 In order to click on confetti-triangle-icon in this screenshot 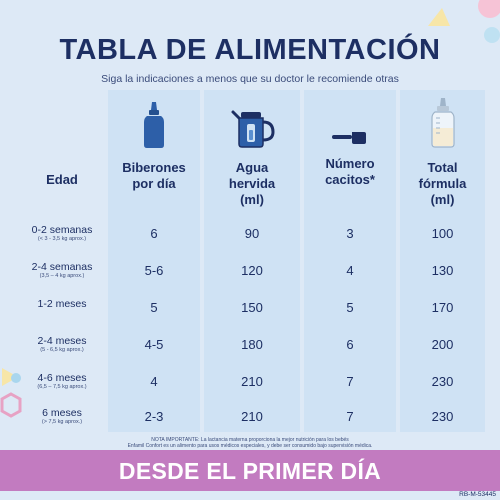, I will do `click(439, 17)`.